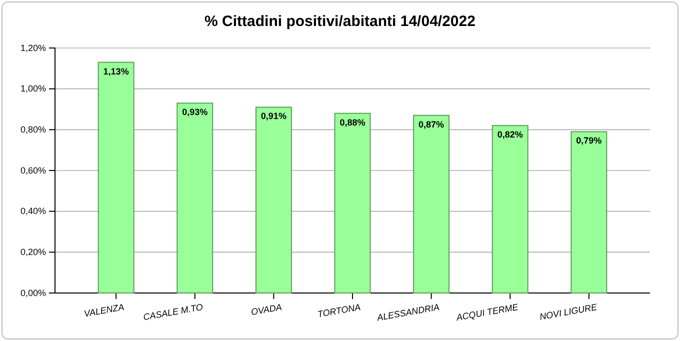 This screenshot has width=680, height=341. Describe the element at coordinates (33, 252) in the screenshot. I see `y-tick-label: 0,20%` at that location.